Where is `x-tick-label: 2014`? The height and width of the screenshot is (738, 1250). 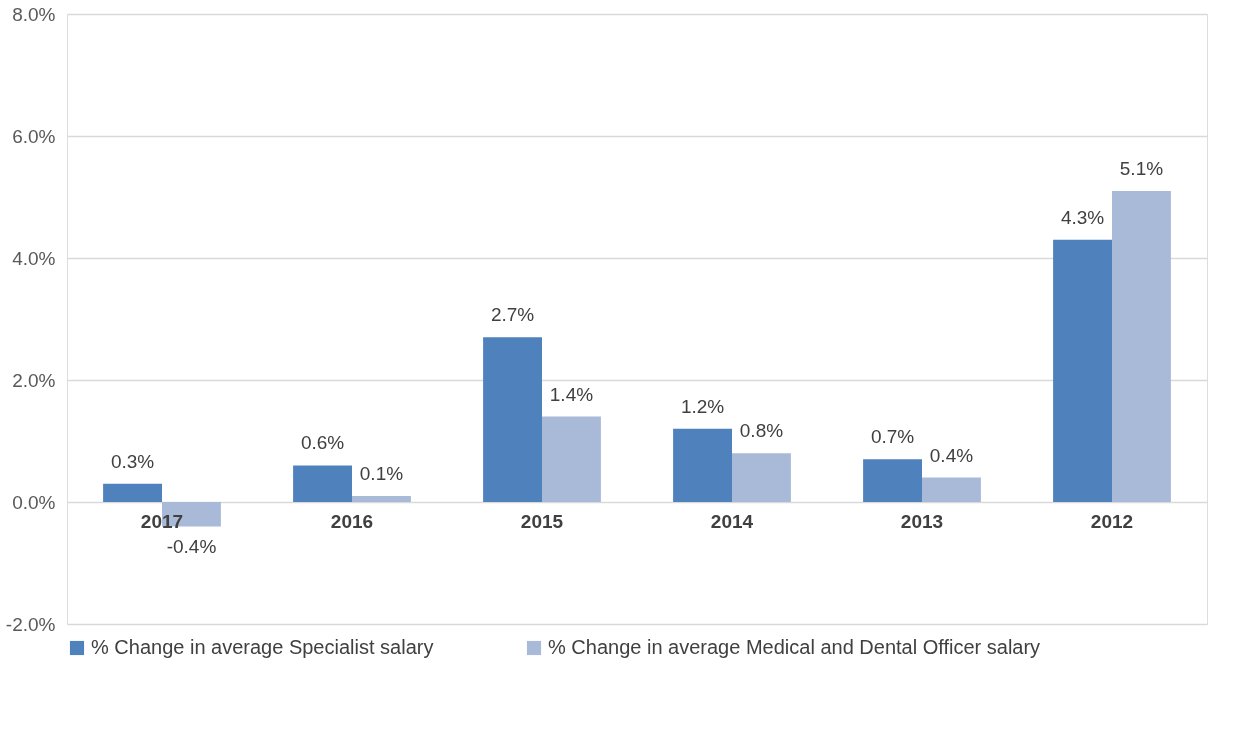
x-tick-label: 2014 is located at coordinates (732, 521).